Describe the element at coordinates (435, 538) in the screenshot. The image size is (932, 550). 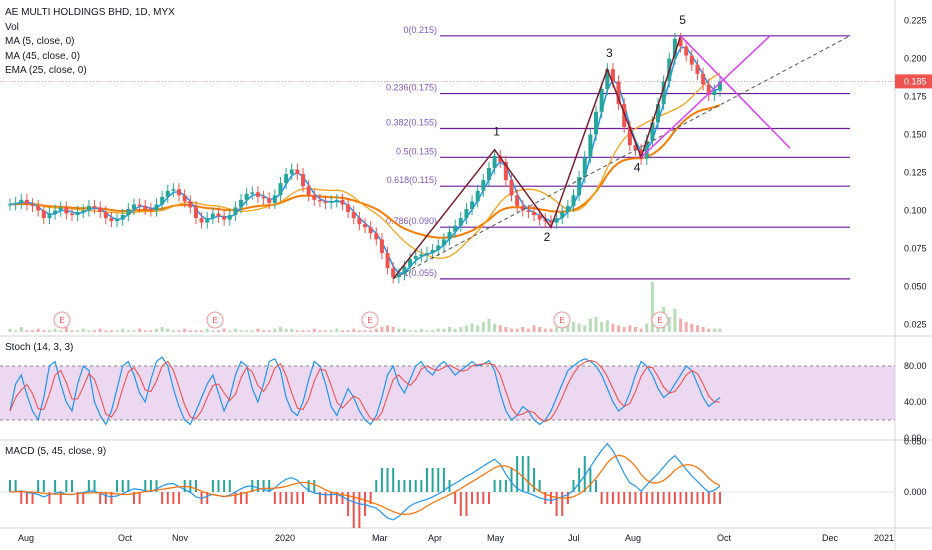
I see `time-tick: Apr` at that location.